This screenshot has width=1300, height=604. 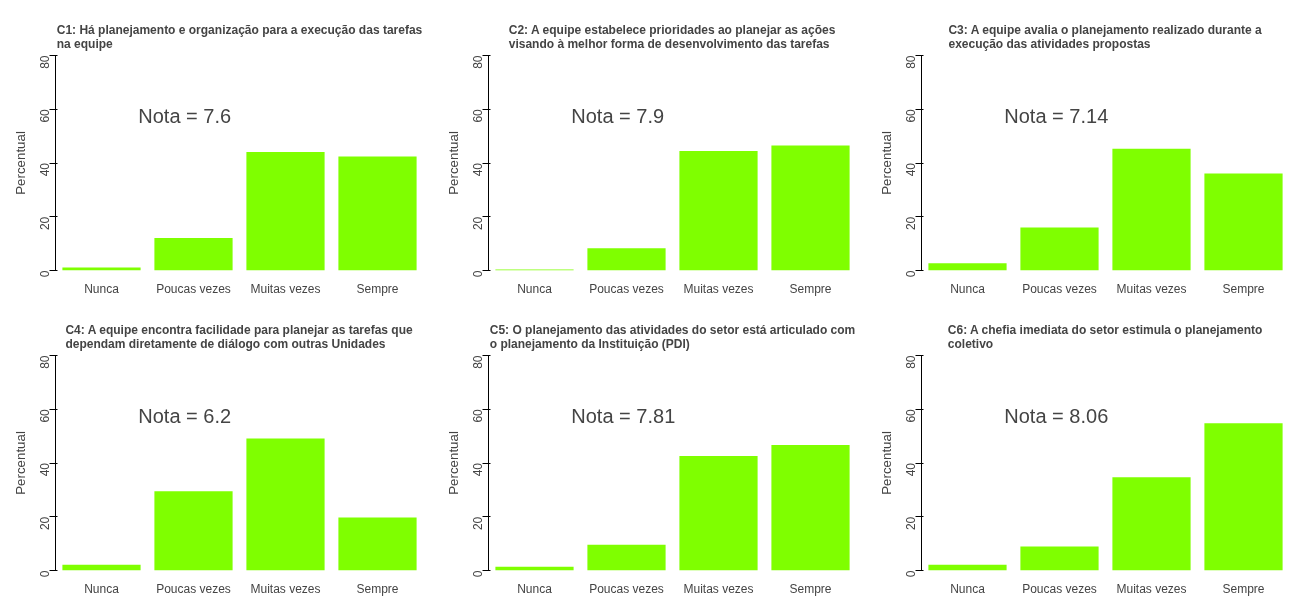 I want to click on annotation: Nota = 7.6, so click(x=185, y=115).